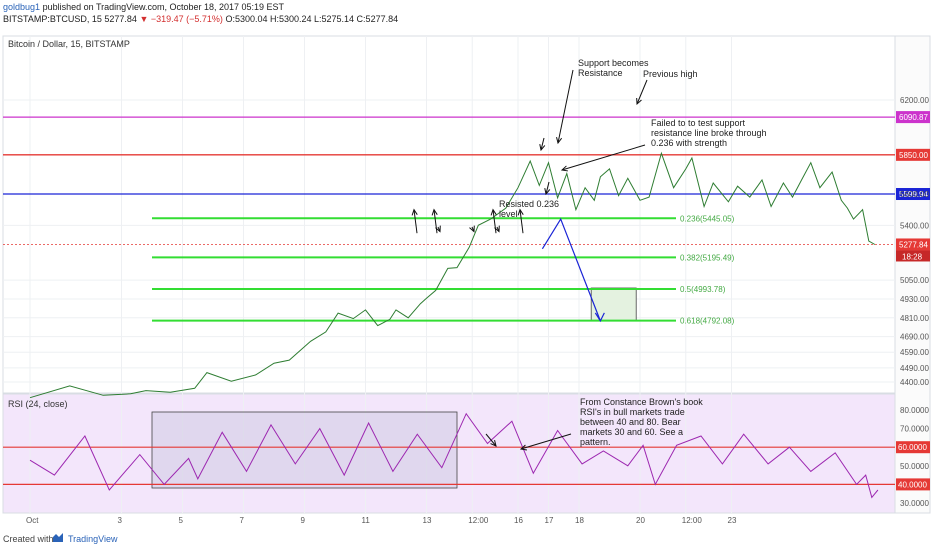 This screenshot has width=932, height=550. I want to click on x-axis-tick: 18, so click(579, 520).